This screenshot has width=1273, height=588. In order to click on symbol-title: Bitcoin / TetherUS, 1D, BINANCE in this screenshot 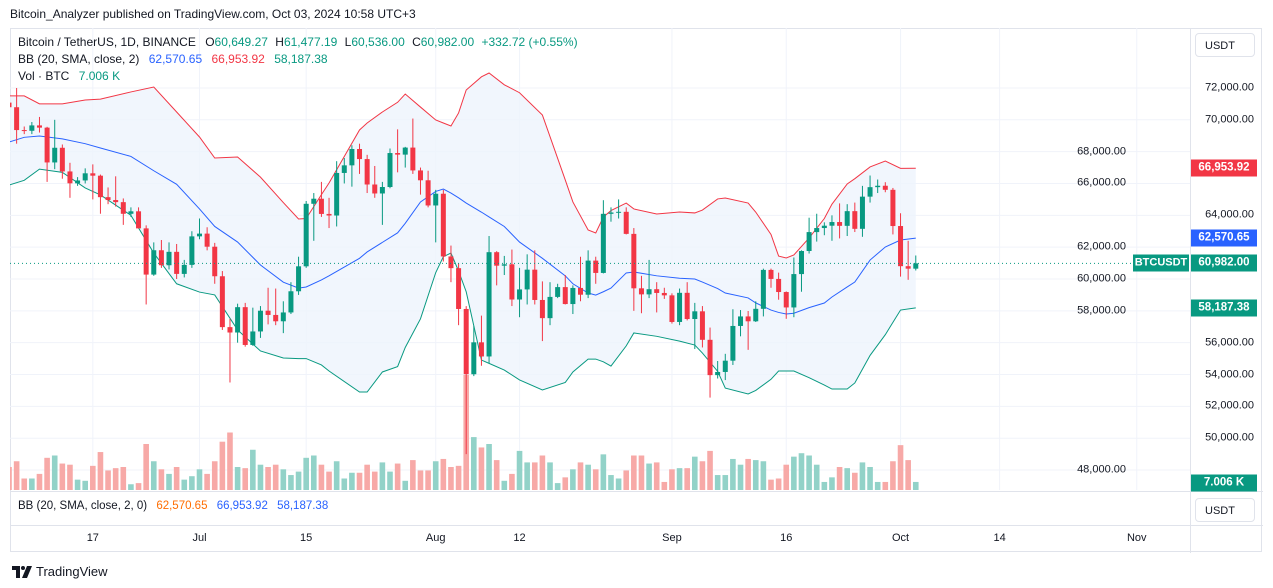, I will do `click(107, 42)`.